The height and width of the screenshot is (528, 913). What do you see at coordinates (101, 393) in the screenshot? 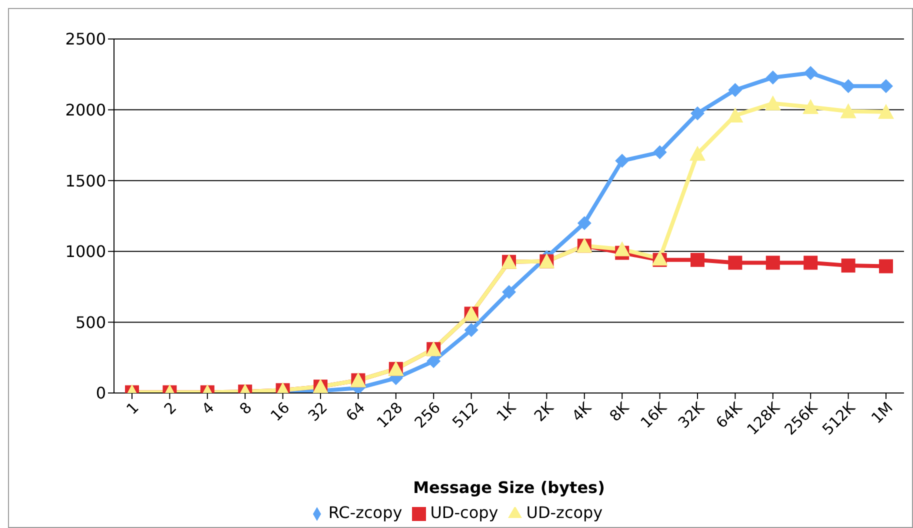
I see `y-tick-label: 0` at bounding box center [101, 393].